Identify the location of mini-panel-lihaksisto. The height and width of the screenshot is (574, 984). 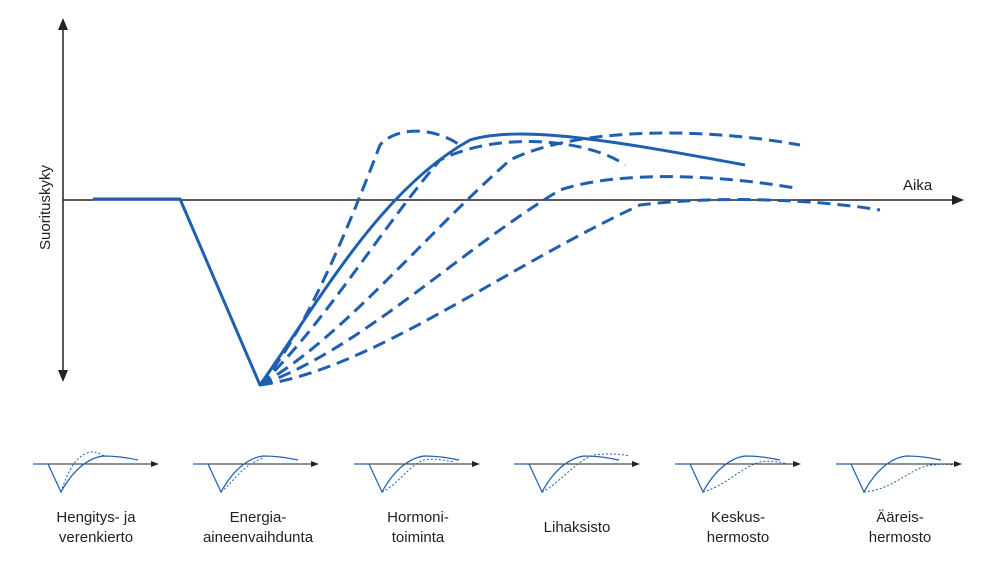
(577, 473).